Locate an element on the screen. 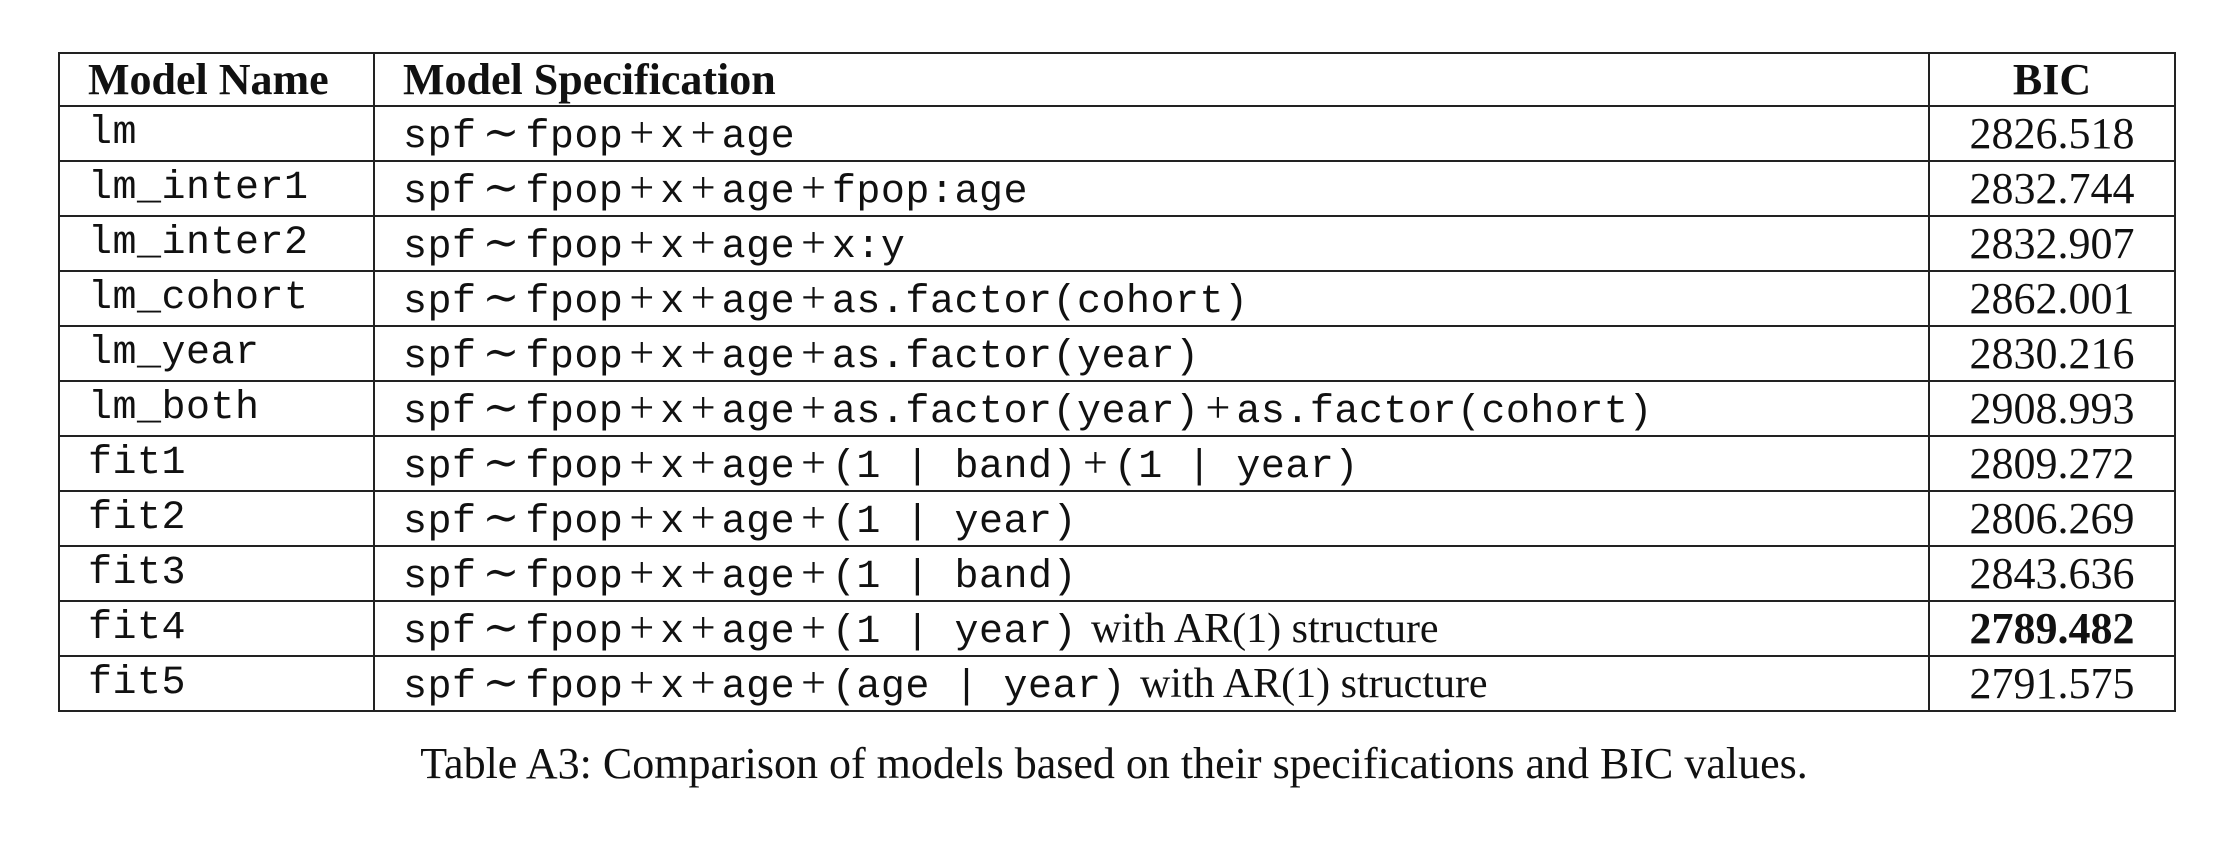 The image size is (2228, 852). bic-cell: 2809.272 is located at coordinates (2052, 463).